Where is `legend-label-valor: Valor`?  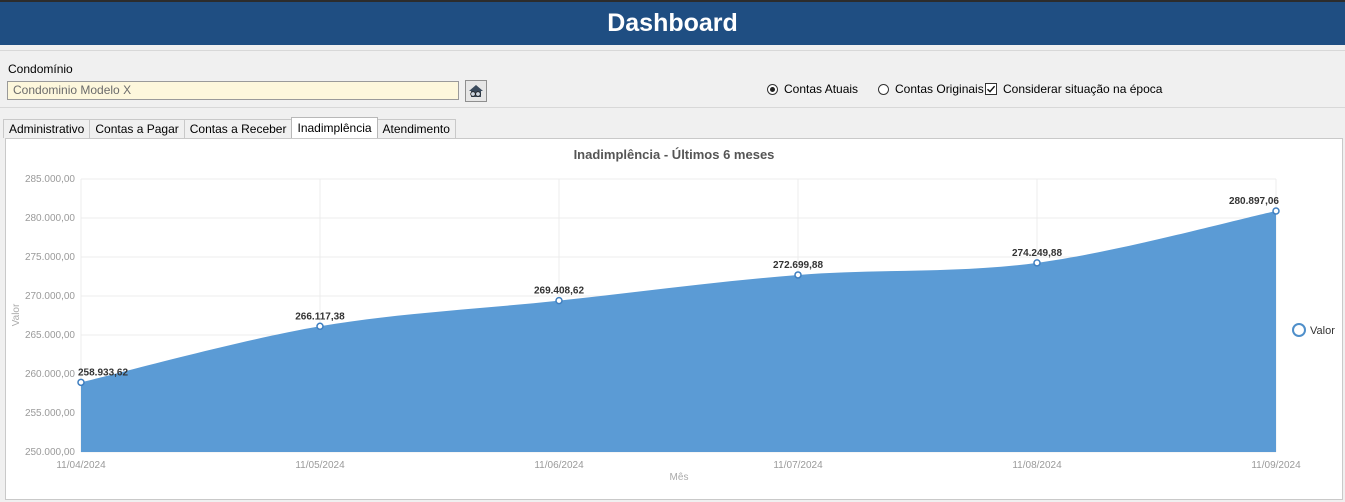
legend-label-valor: Valor is located at coordinates (1322, 331).